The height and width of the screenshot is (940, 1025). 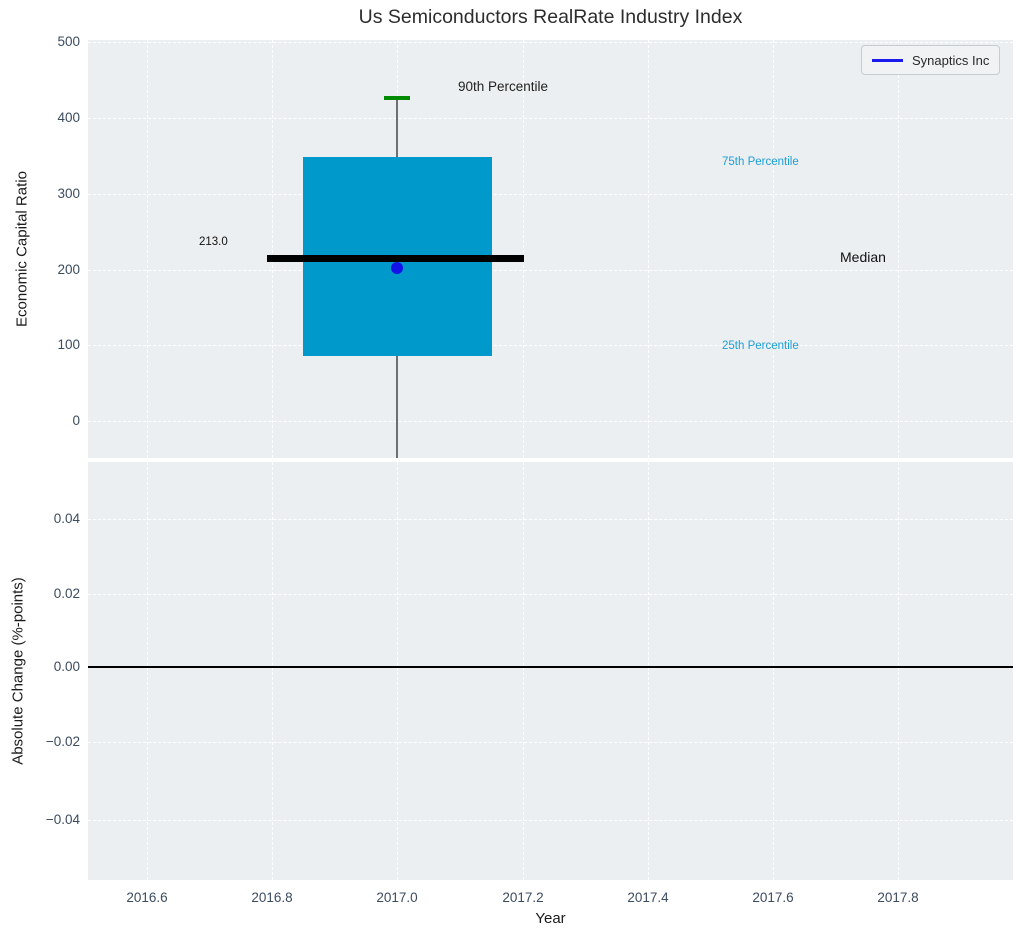 What do you see at coordinates (213, 242) in the screenshot?
I see `label-median-value: 213.0` at bounding box center [213, 242].